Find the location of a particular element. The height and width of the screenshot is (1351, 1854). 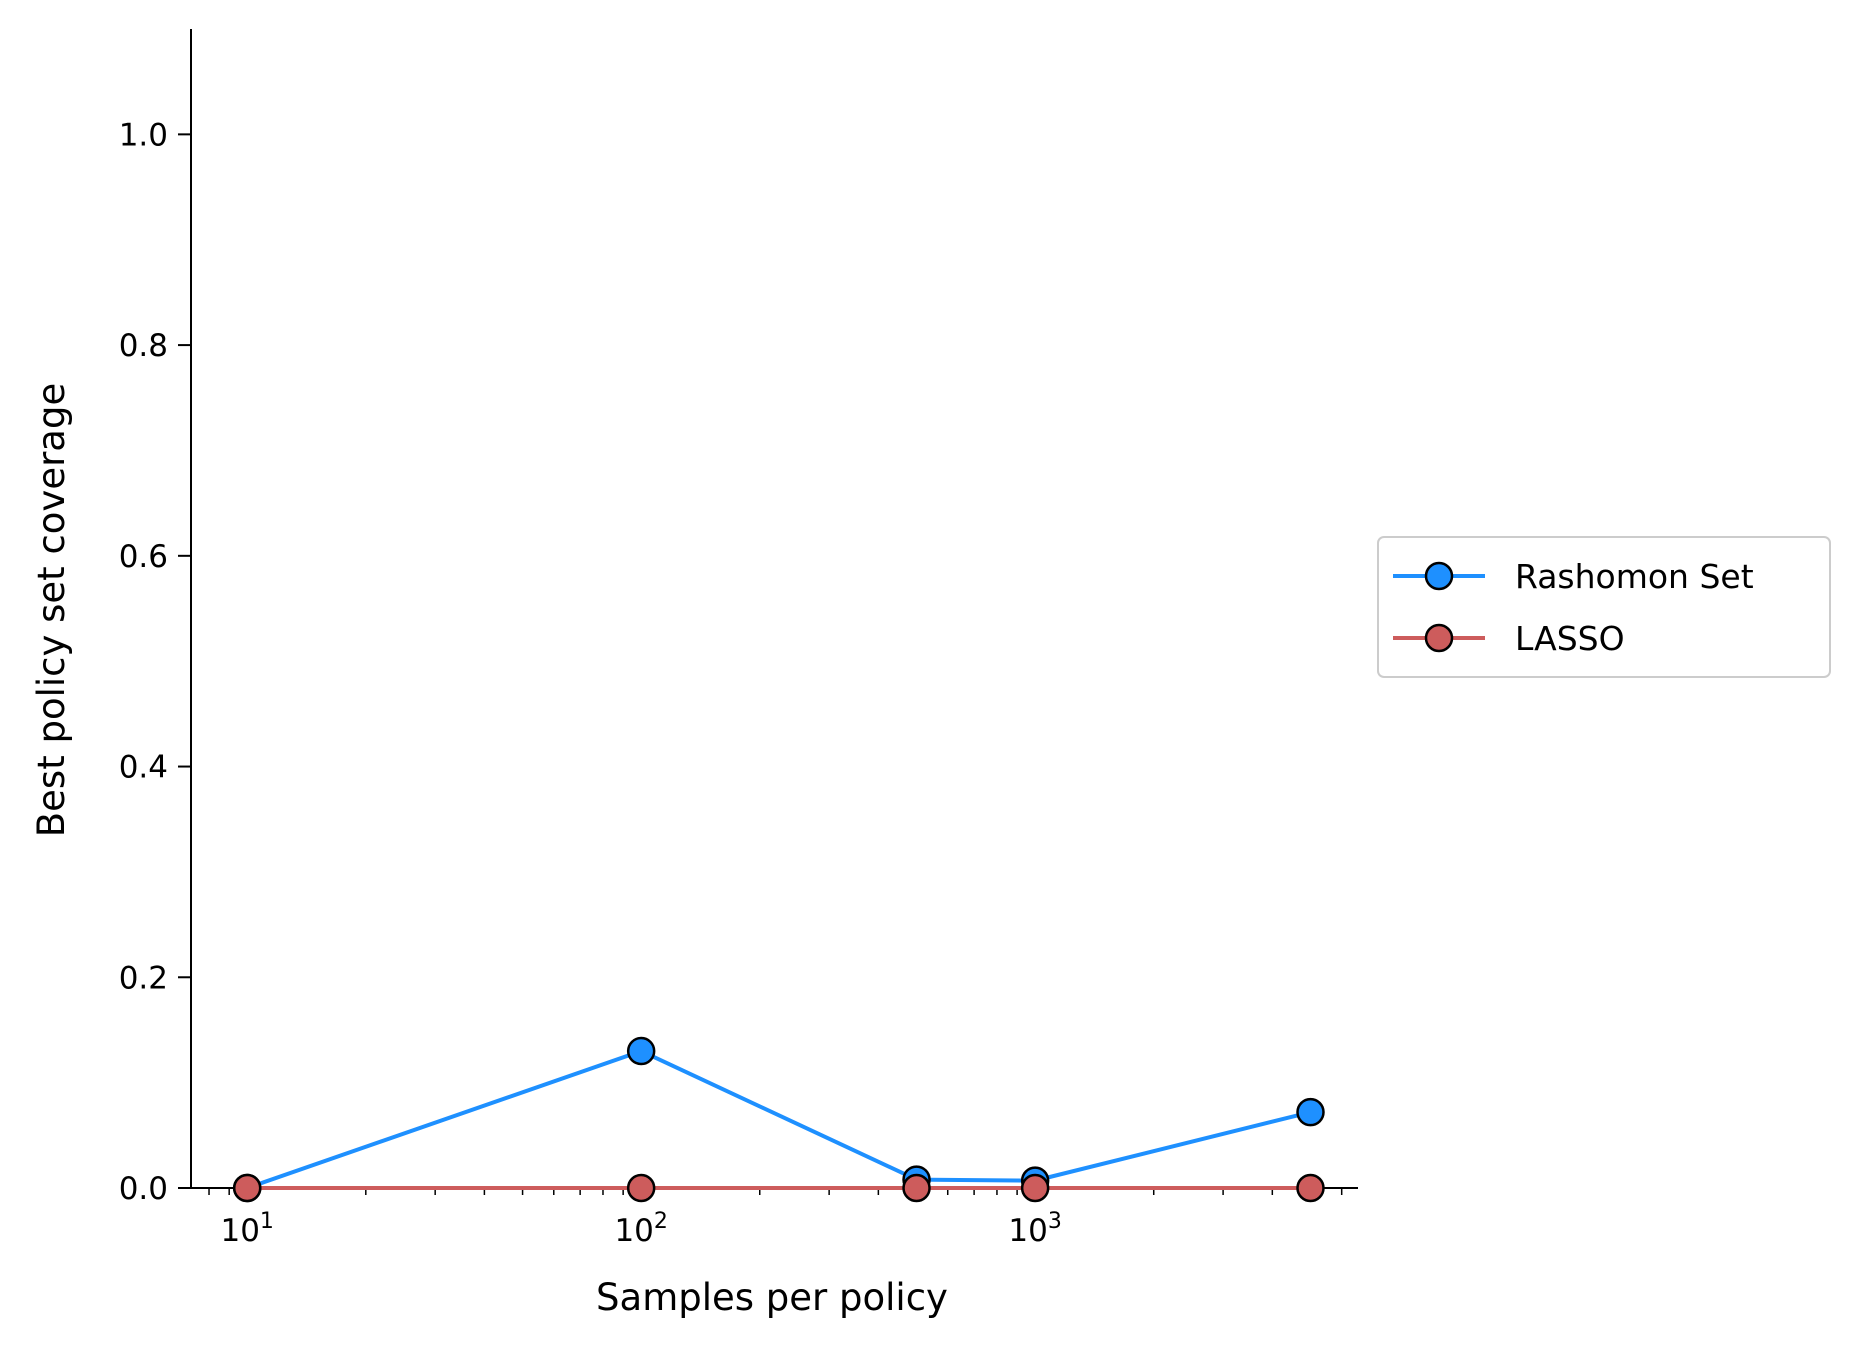

x-tick-label: 10² is located at coordinates (640, 1229).